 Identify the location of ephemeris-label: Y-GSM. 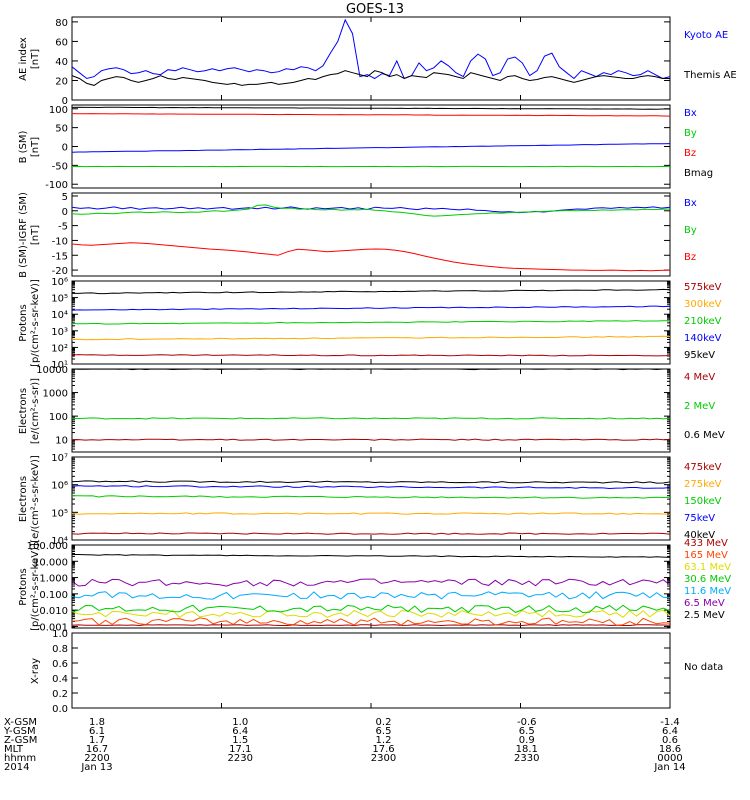
(20, 731).